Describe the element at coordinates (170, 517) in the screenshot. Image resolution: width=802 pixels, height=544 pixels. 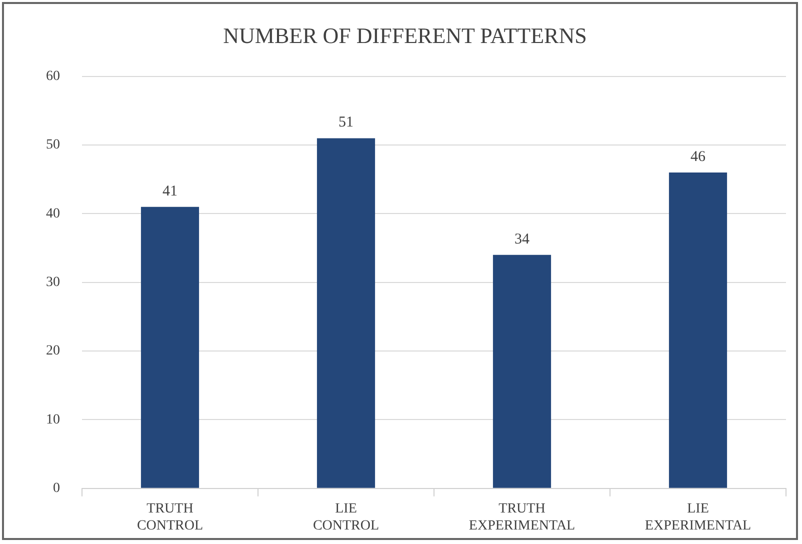
I see `x-tick-label: TRUTH CONTROL` at that location.